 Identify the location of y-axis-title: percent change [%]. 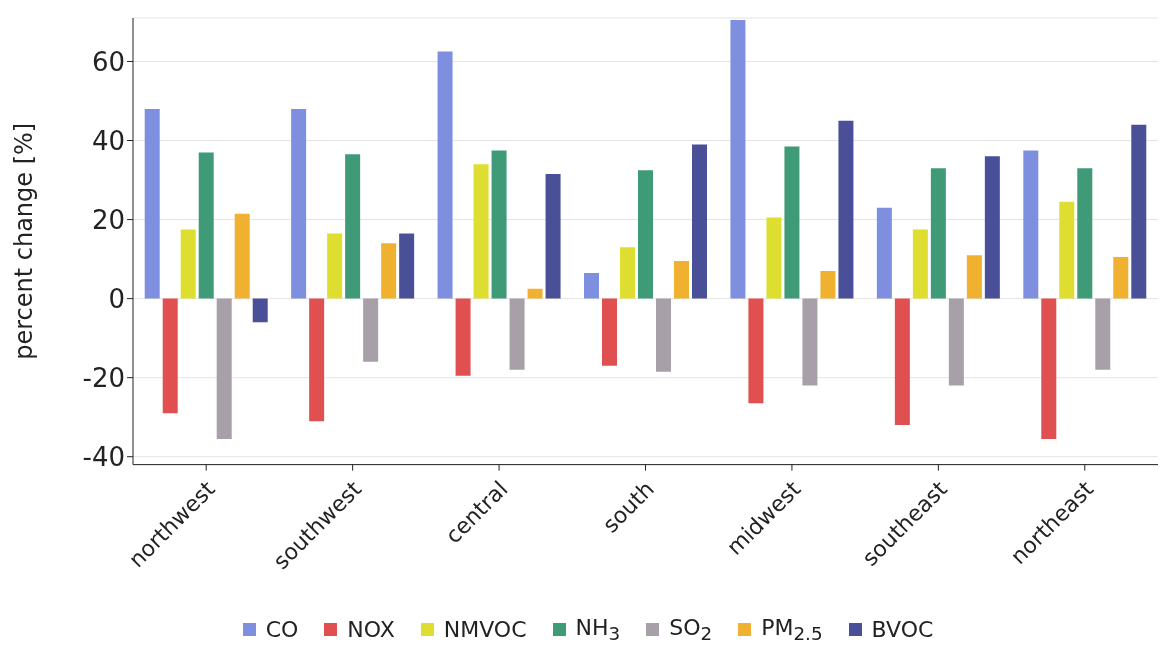
(23, 241).